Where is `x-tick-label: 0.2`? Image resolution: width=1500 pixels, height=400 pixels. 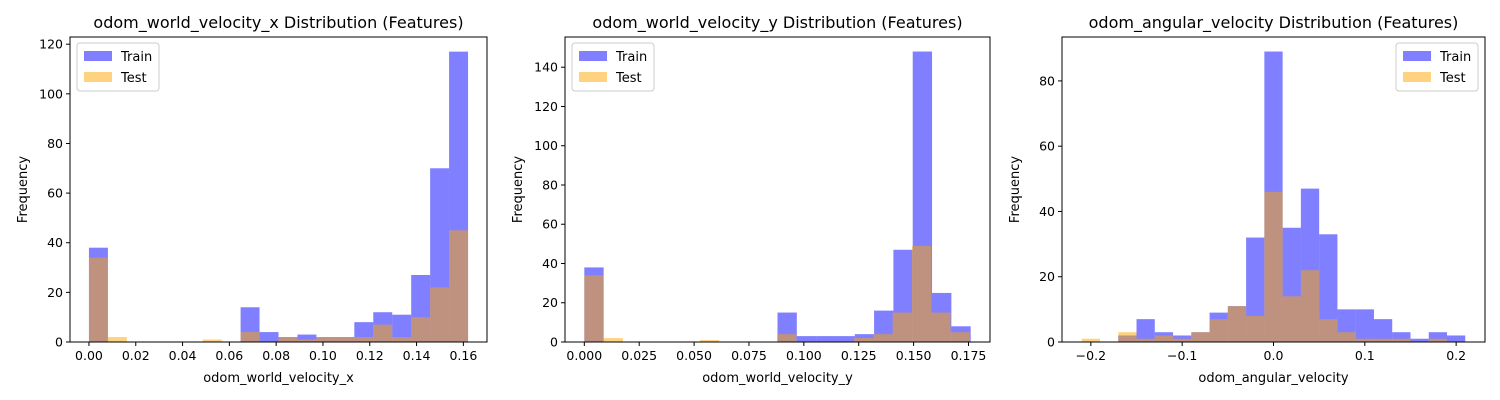 x-tick-label: 0.2 is located at coordinates (1456, 355).